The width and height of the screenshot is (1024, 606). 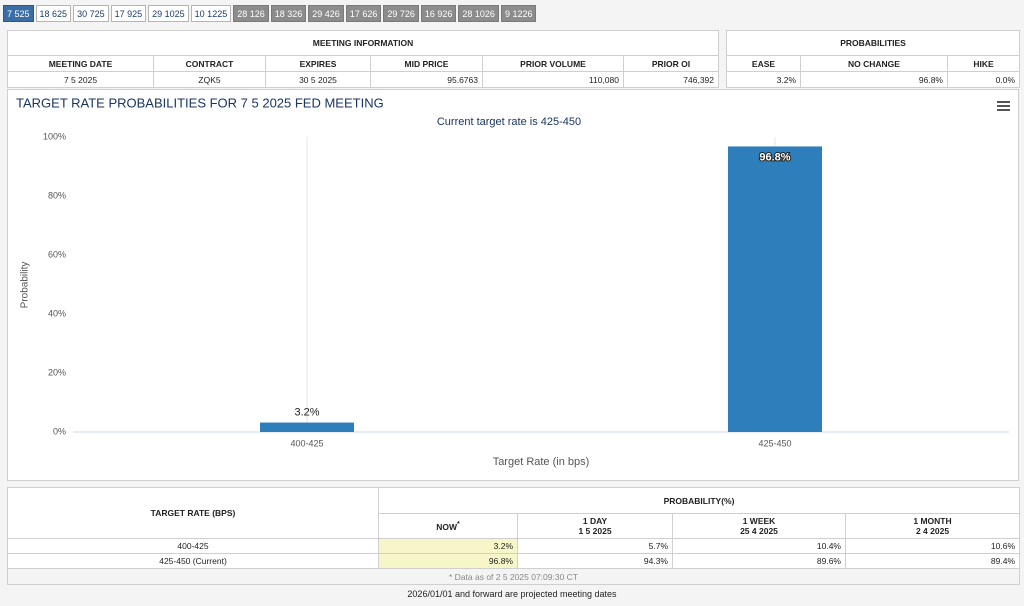 What do you see at coordinates (193, 513) in the screenshot?
I see `row-header: TARGET RATE (BPS)` at bounding box center [193, 513].